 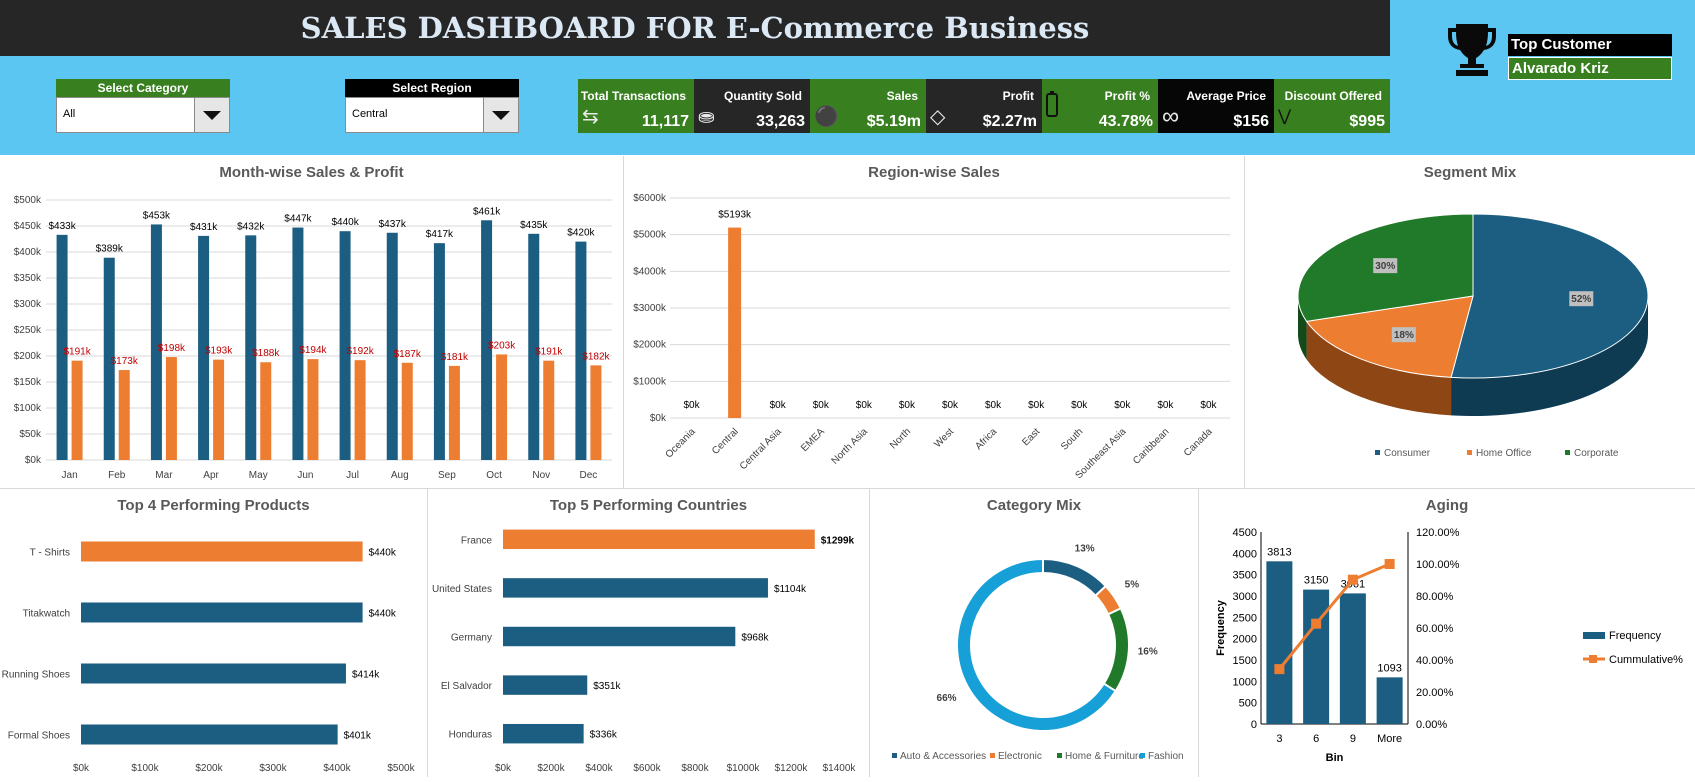 I want to click on legend-label: Auto & Accessories, so click(x=943, y=756).